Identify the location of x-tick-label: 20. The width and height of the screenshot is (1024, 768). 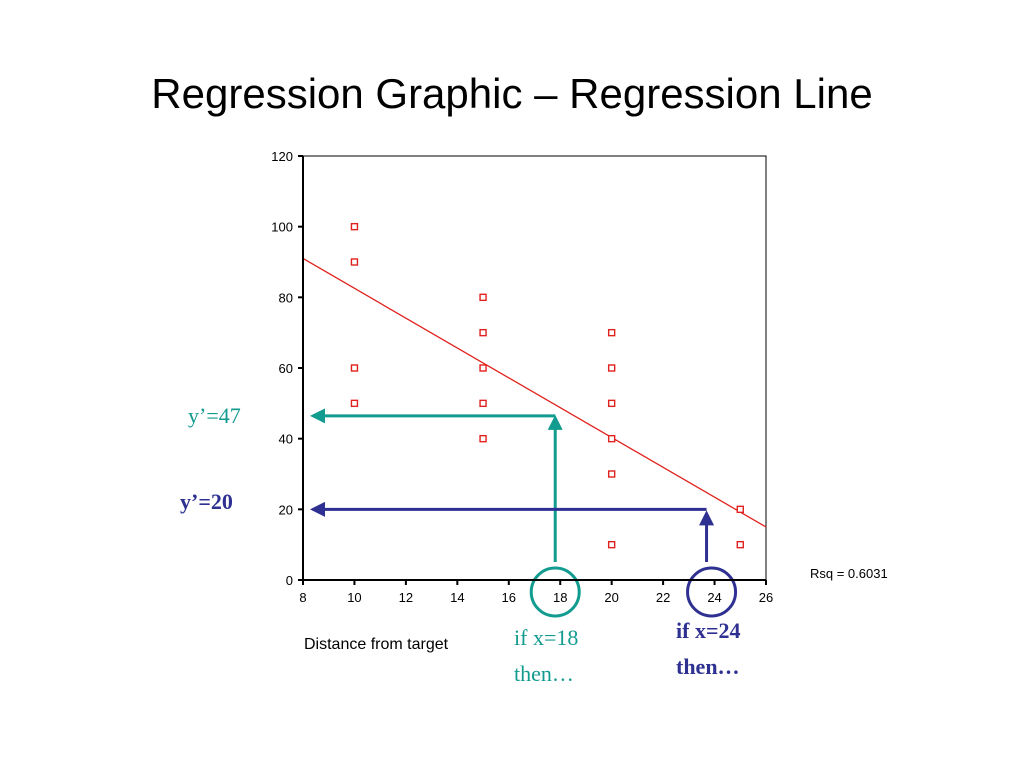
(611, 597).